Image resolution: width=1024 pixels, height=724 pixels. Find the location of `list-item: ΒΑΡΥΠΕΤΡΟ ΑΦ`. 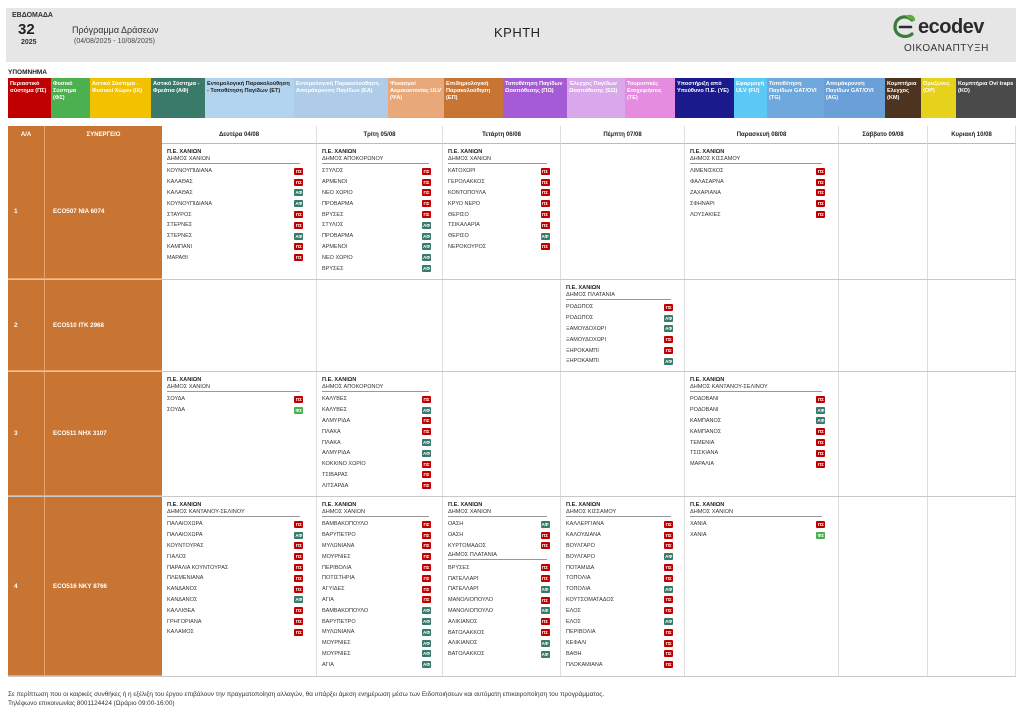

list-item: ΒΑΡΥΠΕΤΡΟ ΑΦ is located at coordinates (377, 621).